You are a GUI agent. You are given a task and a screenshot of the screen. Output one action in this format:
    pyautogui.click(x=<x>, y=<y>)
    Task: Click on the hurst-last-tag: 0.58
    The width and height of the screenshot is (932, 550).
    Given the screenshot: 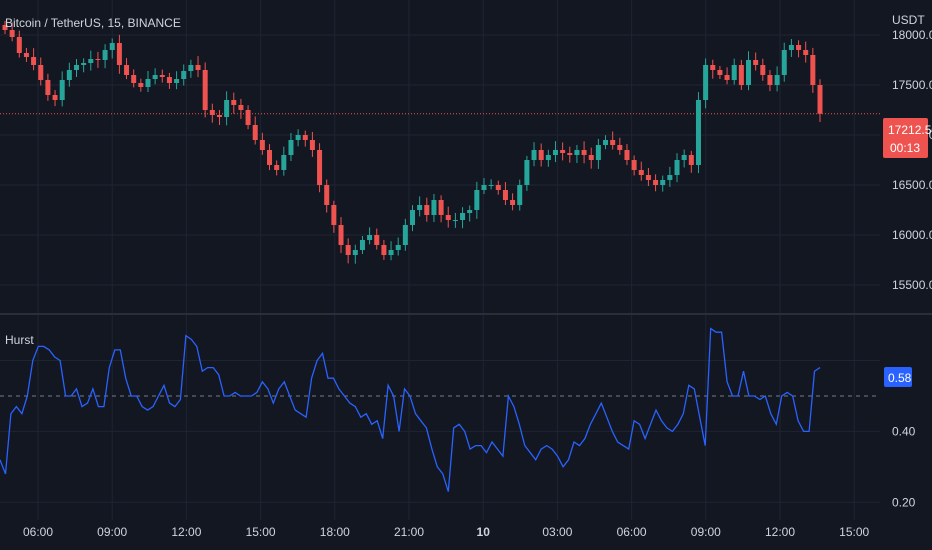 What is the action you would take?
    pyautogui.click(x=898, y=377)
    